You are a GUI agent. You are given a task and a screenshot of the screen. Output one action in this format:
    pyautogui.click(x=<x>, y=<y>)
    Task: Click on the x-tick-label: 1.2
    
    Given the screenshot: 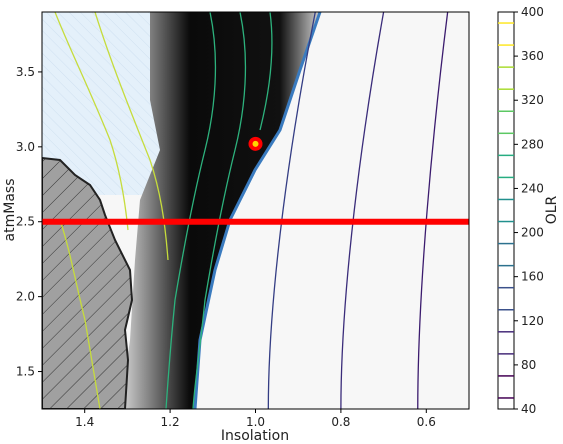 What is the action you would take?
    pyautogui.click(x=170, y=422)
    